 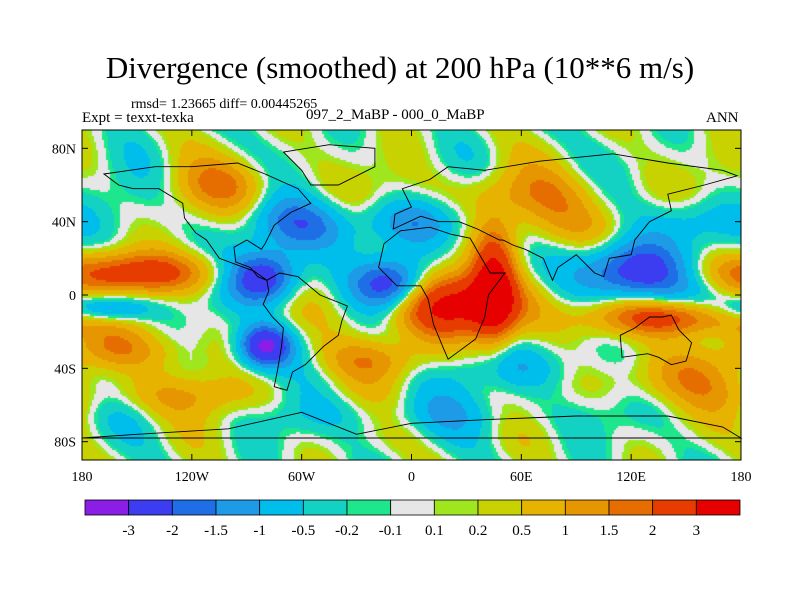 What do you see at coordinates (656, 340) in the screenshot?
I see `outline-australia` at bounding box center [656, 340].